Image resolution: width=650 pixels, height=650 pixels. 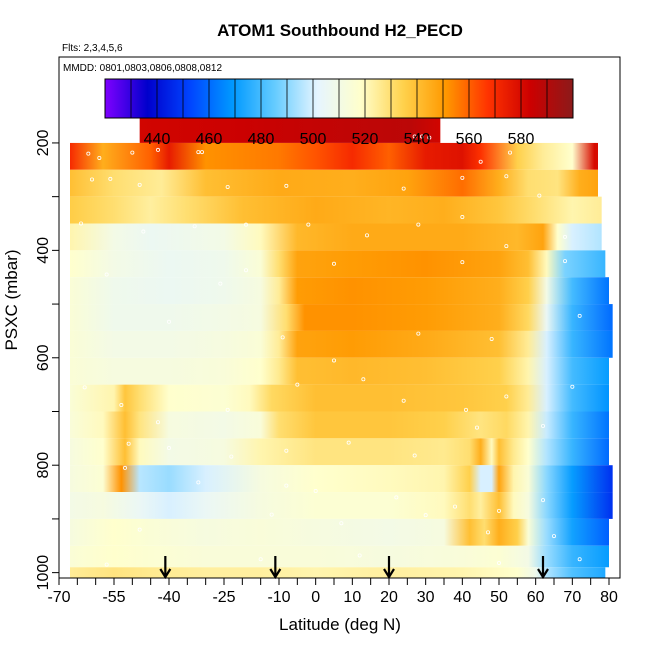 What do you see at coordinates (536, 597) in the screenshot?
I see `x-tick-label: 60` at bounding box center [536, 597].